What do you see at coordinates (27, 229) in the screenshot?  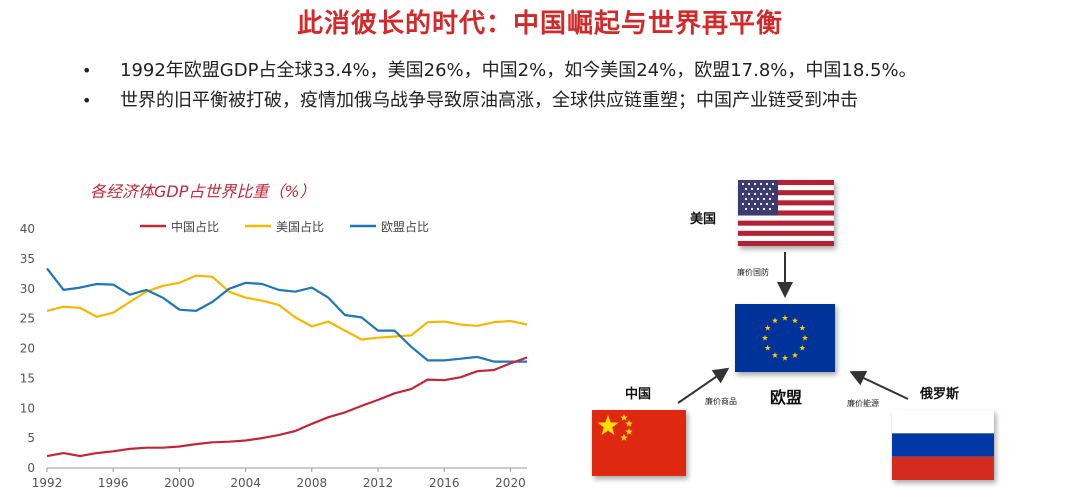 I see `y-tick-label: 40` at bounding box center [27, 229].